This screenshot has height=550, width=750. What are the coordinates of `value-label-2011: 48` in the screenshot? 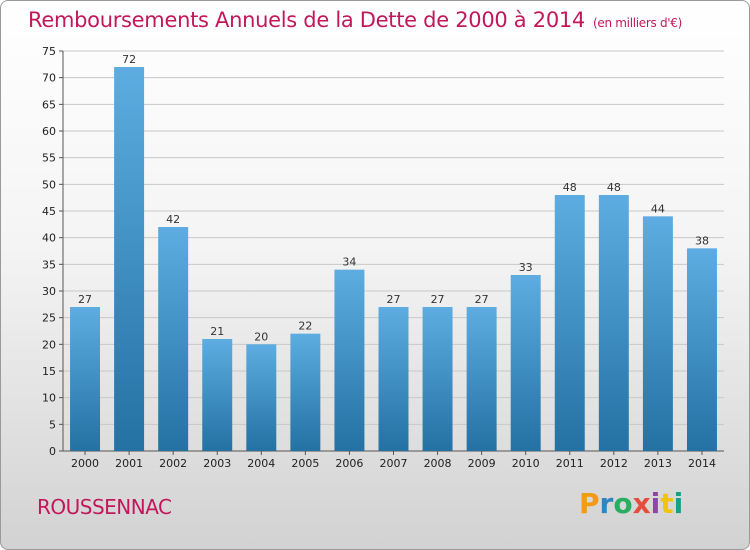 It's located at (570, 187).